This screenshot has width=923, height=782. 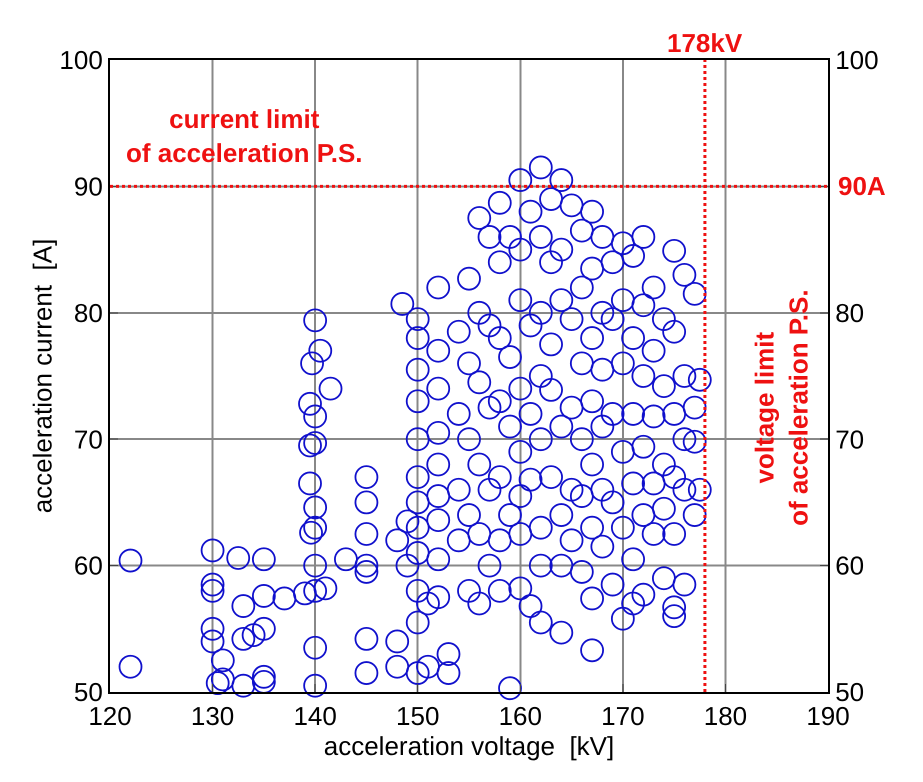 What do you see at coordinates (212, 716) in the screenshot?
I see `x-tick-label: 130` at bounding box center [212, 716].